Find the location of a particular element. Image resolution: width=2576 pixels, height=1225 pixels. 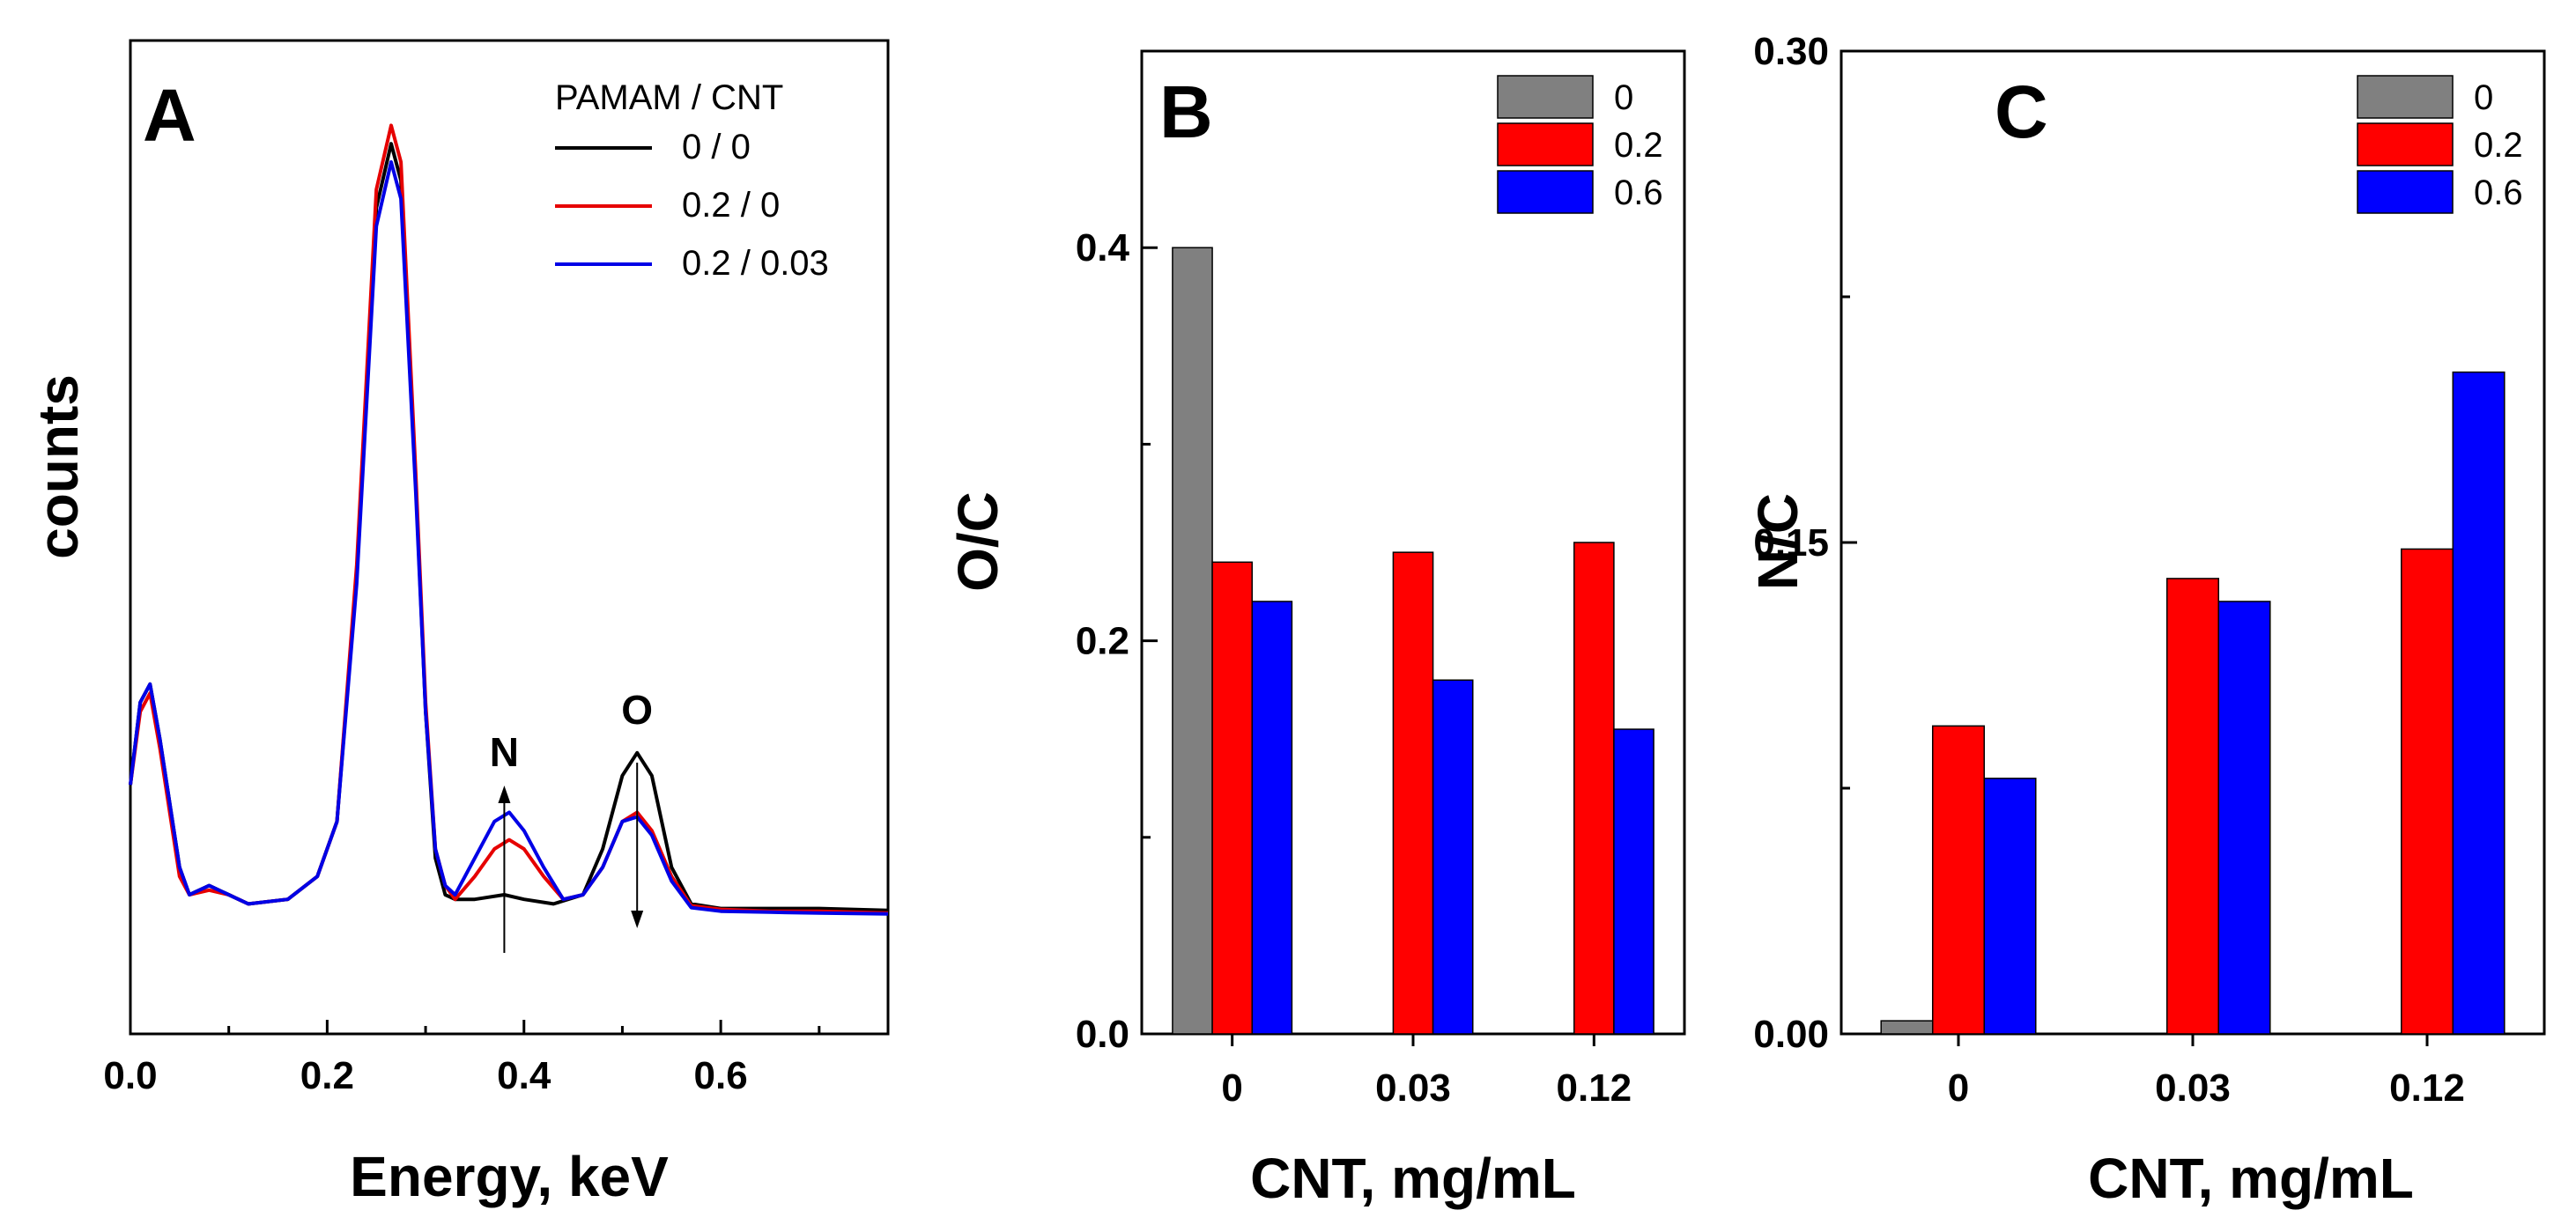

panel-c-legend-label: 0.6 is located at coordinates (2498, 192).